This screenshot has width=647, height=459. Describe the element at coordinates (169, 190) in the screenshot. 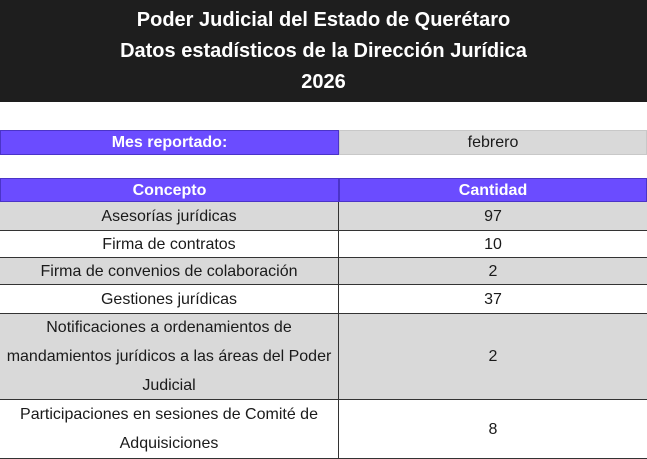

I see `column-header-concepto: Concepto` at that location.